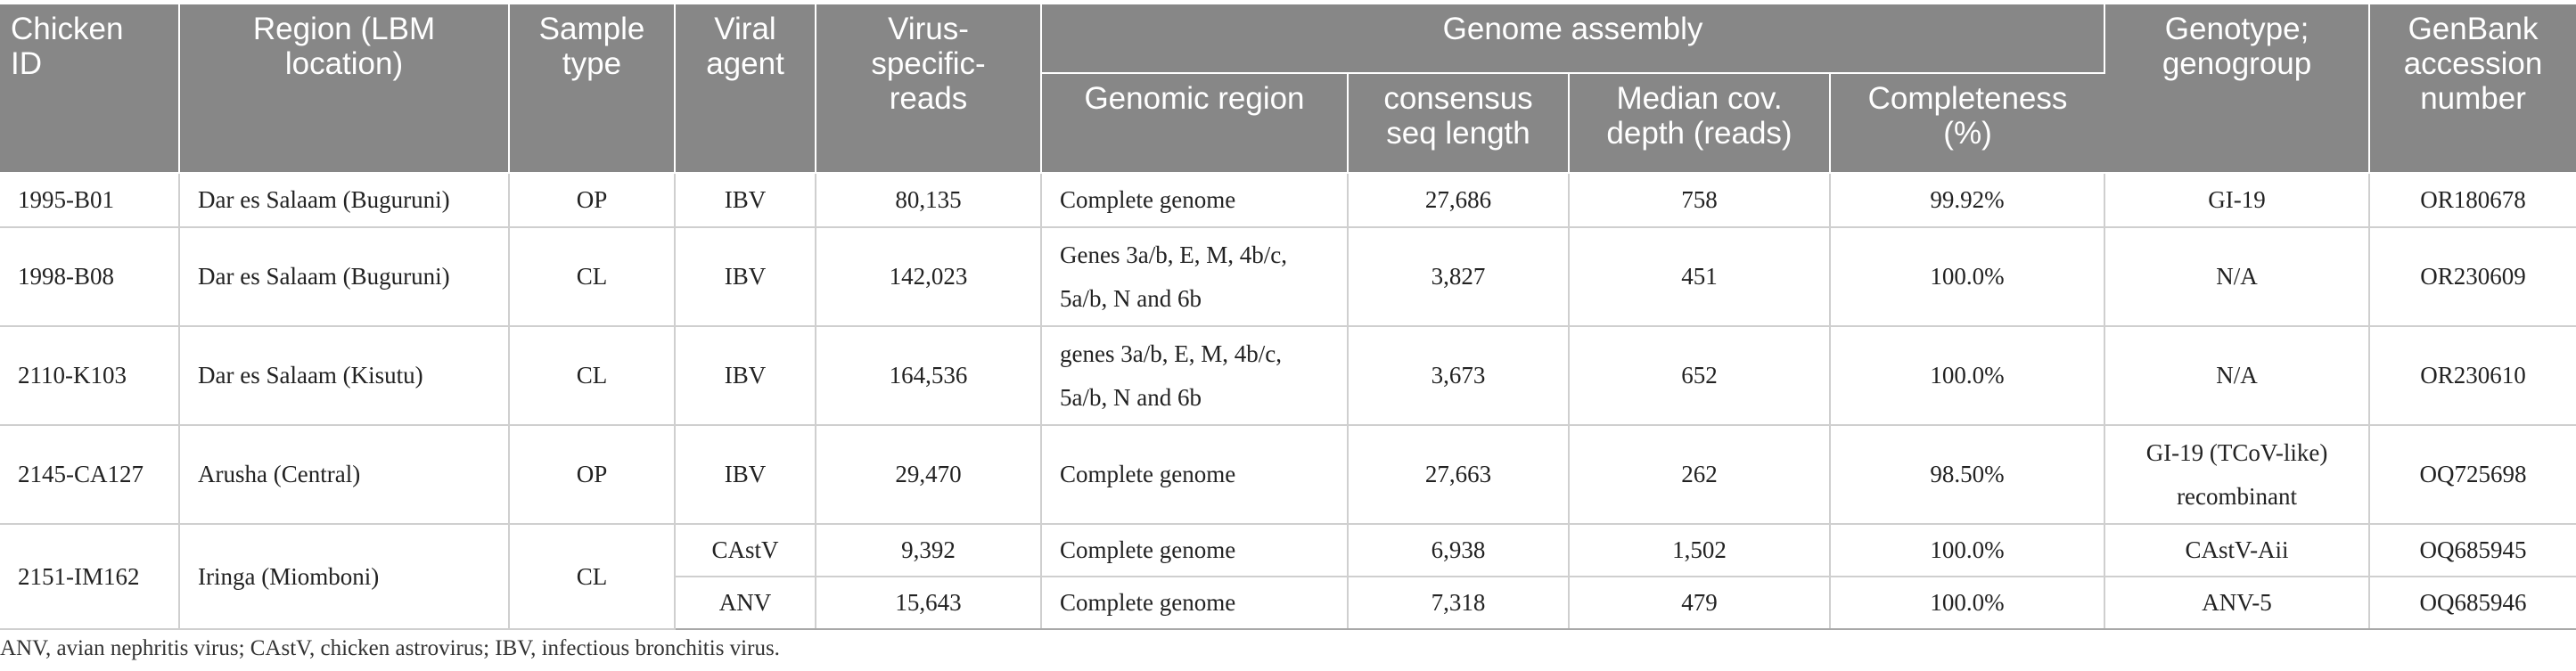  Describe the element at coordinates (1700, 550) in the screenshot. I see `cell-median-depth: 1,502` at that location.